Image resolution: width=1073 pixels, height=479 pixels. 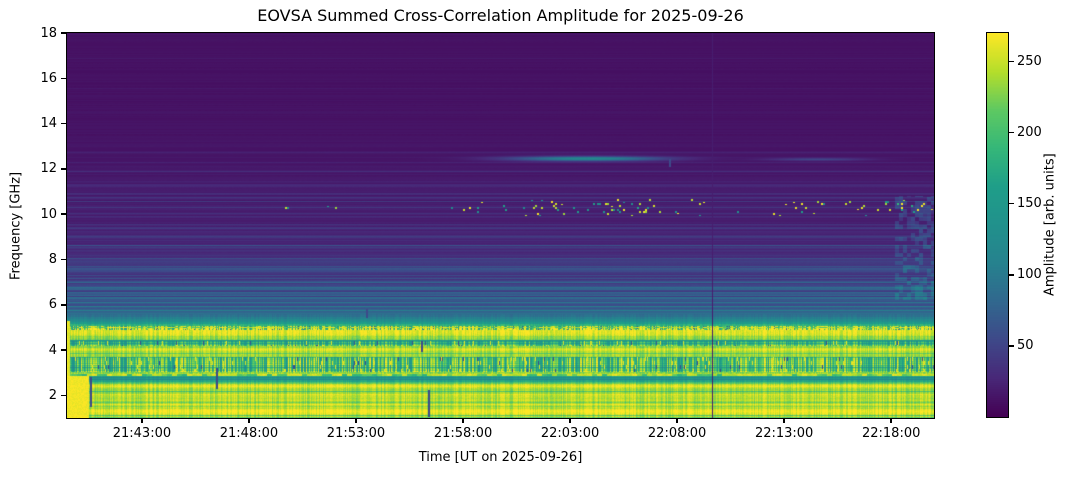 What do you see at coordinates (142, 433) in the screenshot?
I see `x-axis-tick-label: 21:43:00` at bounding box center [142, 433].